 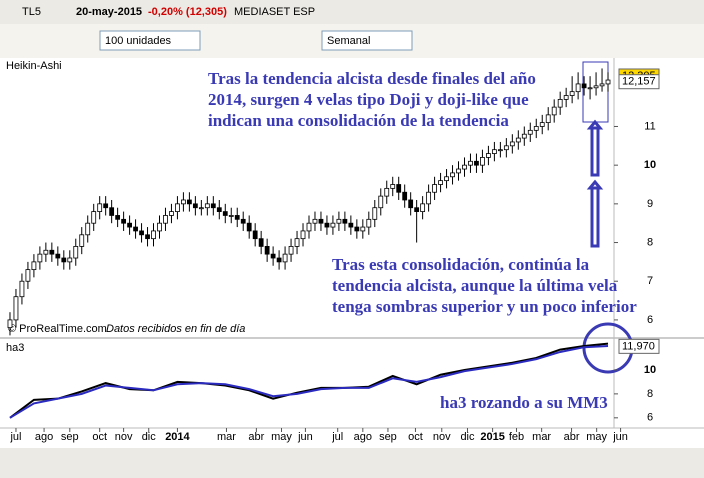 I want to click on symbol: TL5, so click(x=31, y=12).